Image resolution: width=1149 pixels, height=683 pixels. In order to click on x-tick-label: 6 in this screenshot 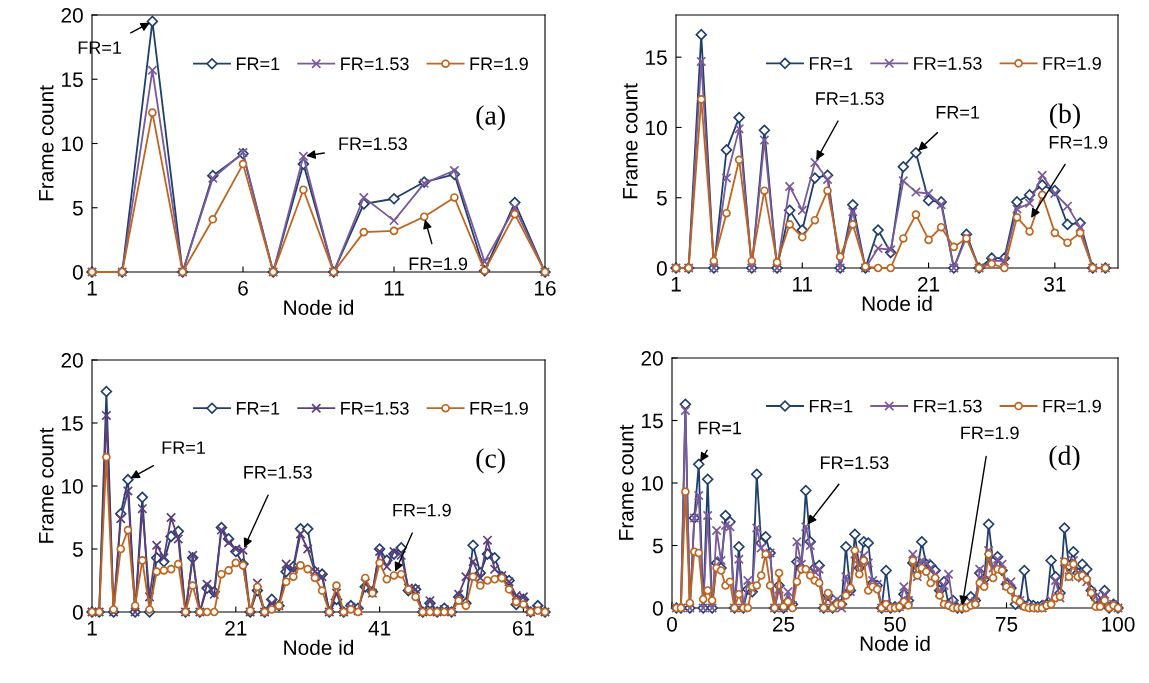, I will do `click(243, 288)`.